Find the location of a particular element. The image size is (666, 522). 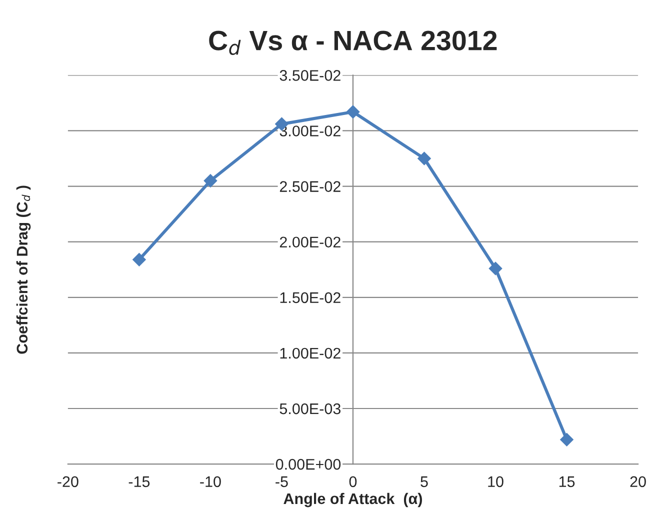

x-tick-label: 5 is located at coordinates (424, 482).